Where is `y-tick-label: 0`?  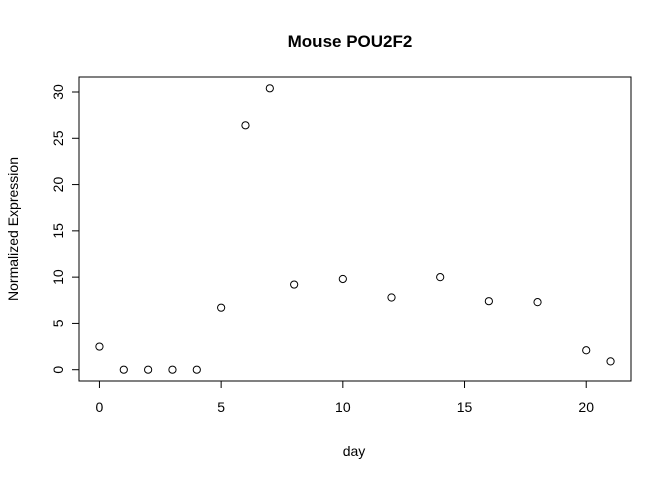 y-tick-label: 0 is located at coordinates (58, 370).